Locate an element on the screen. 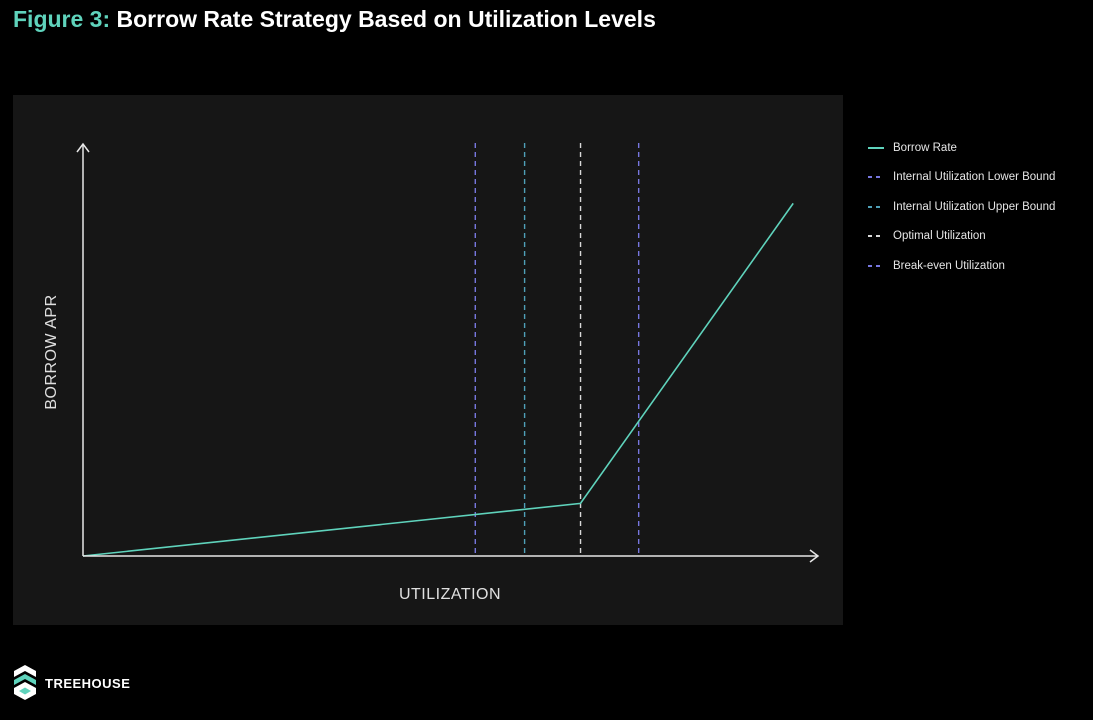  legend-item: Optimal Utilization is located at coordinates (978, 237).